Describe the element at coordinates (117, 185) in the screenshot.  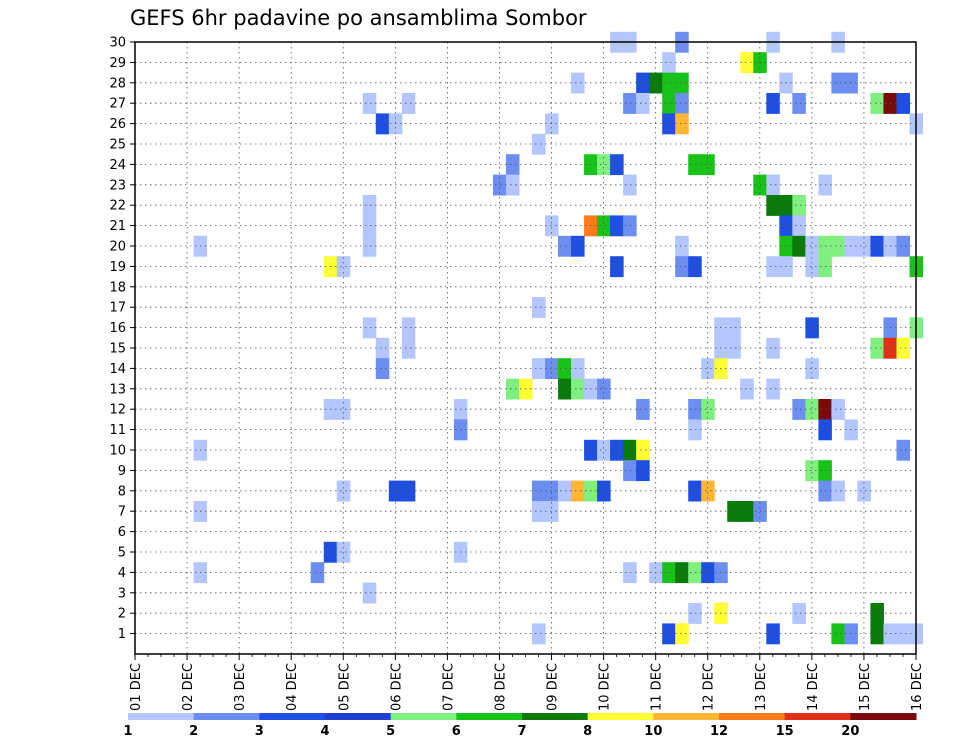
I see `y-tick-label: 23` at that location.